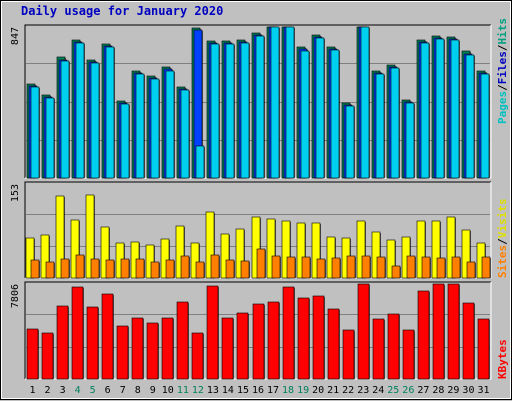 Image resolution: width=512 pixels, height=401 pixels. What do you see at coordinates (48, 390) in the screenshot?
I see `x-tick-label-day-2: 2` at bounding box center [48, 390].